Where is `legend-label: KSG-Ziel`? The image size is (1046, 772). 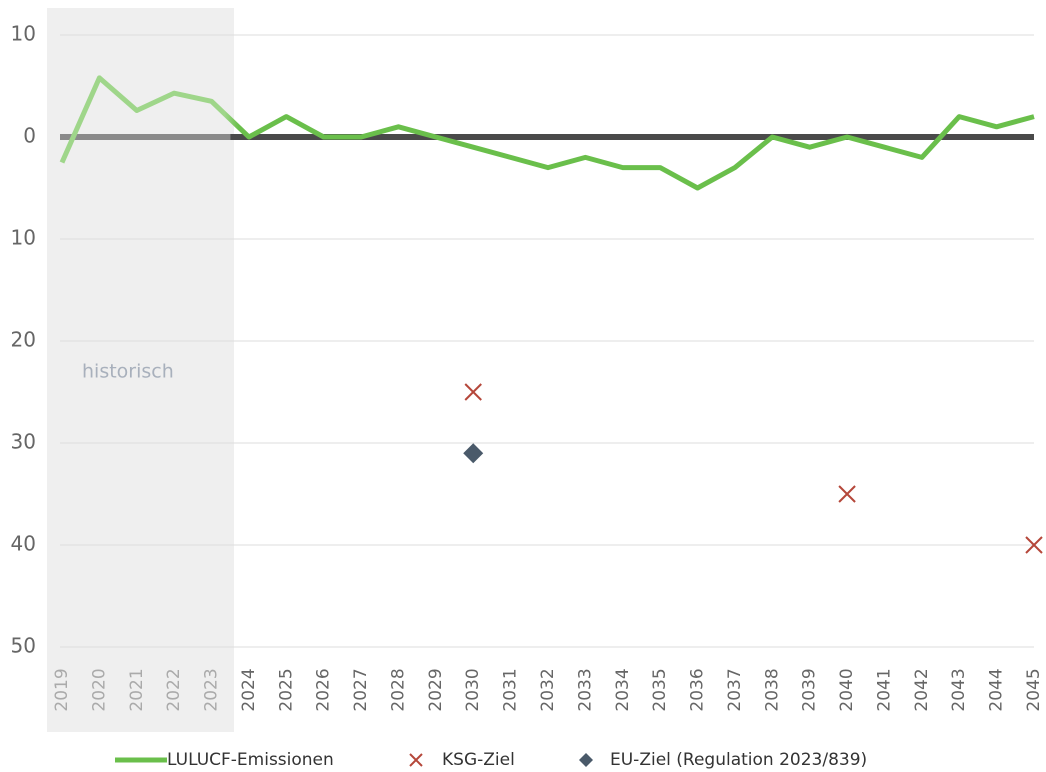
legend-label: KSG-Ziel is located at coordinates (478, 760).